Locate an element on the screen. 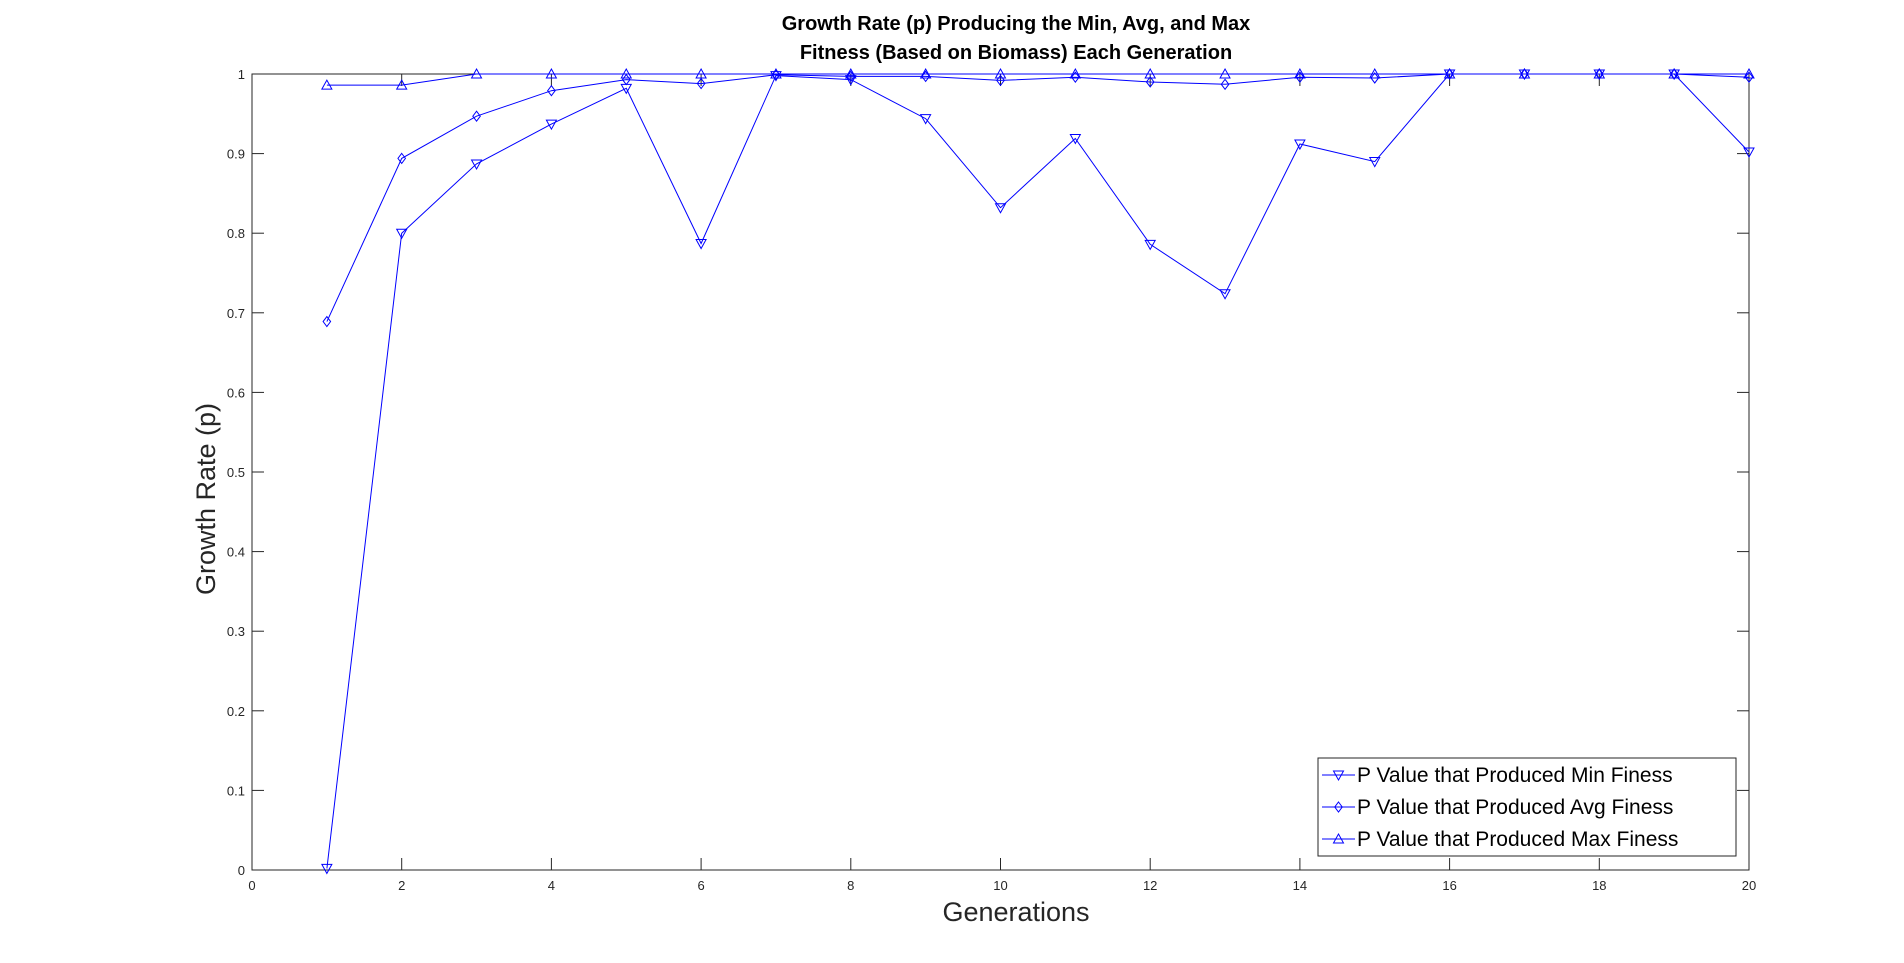  y-tick-label: 1 is located at coordinates (241, 74).